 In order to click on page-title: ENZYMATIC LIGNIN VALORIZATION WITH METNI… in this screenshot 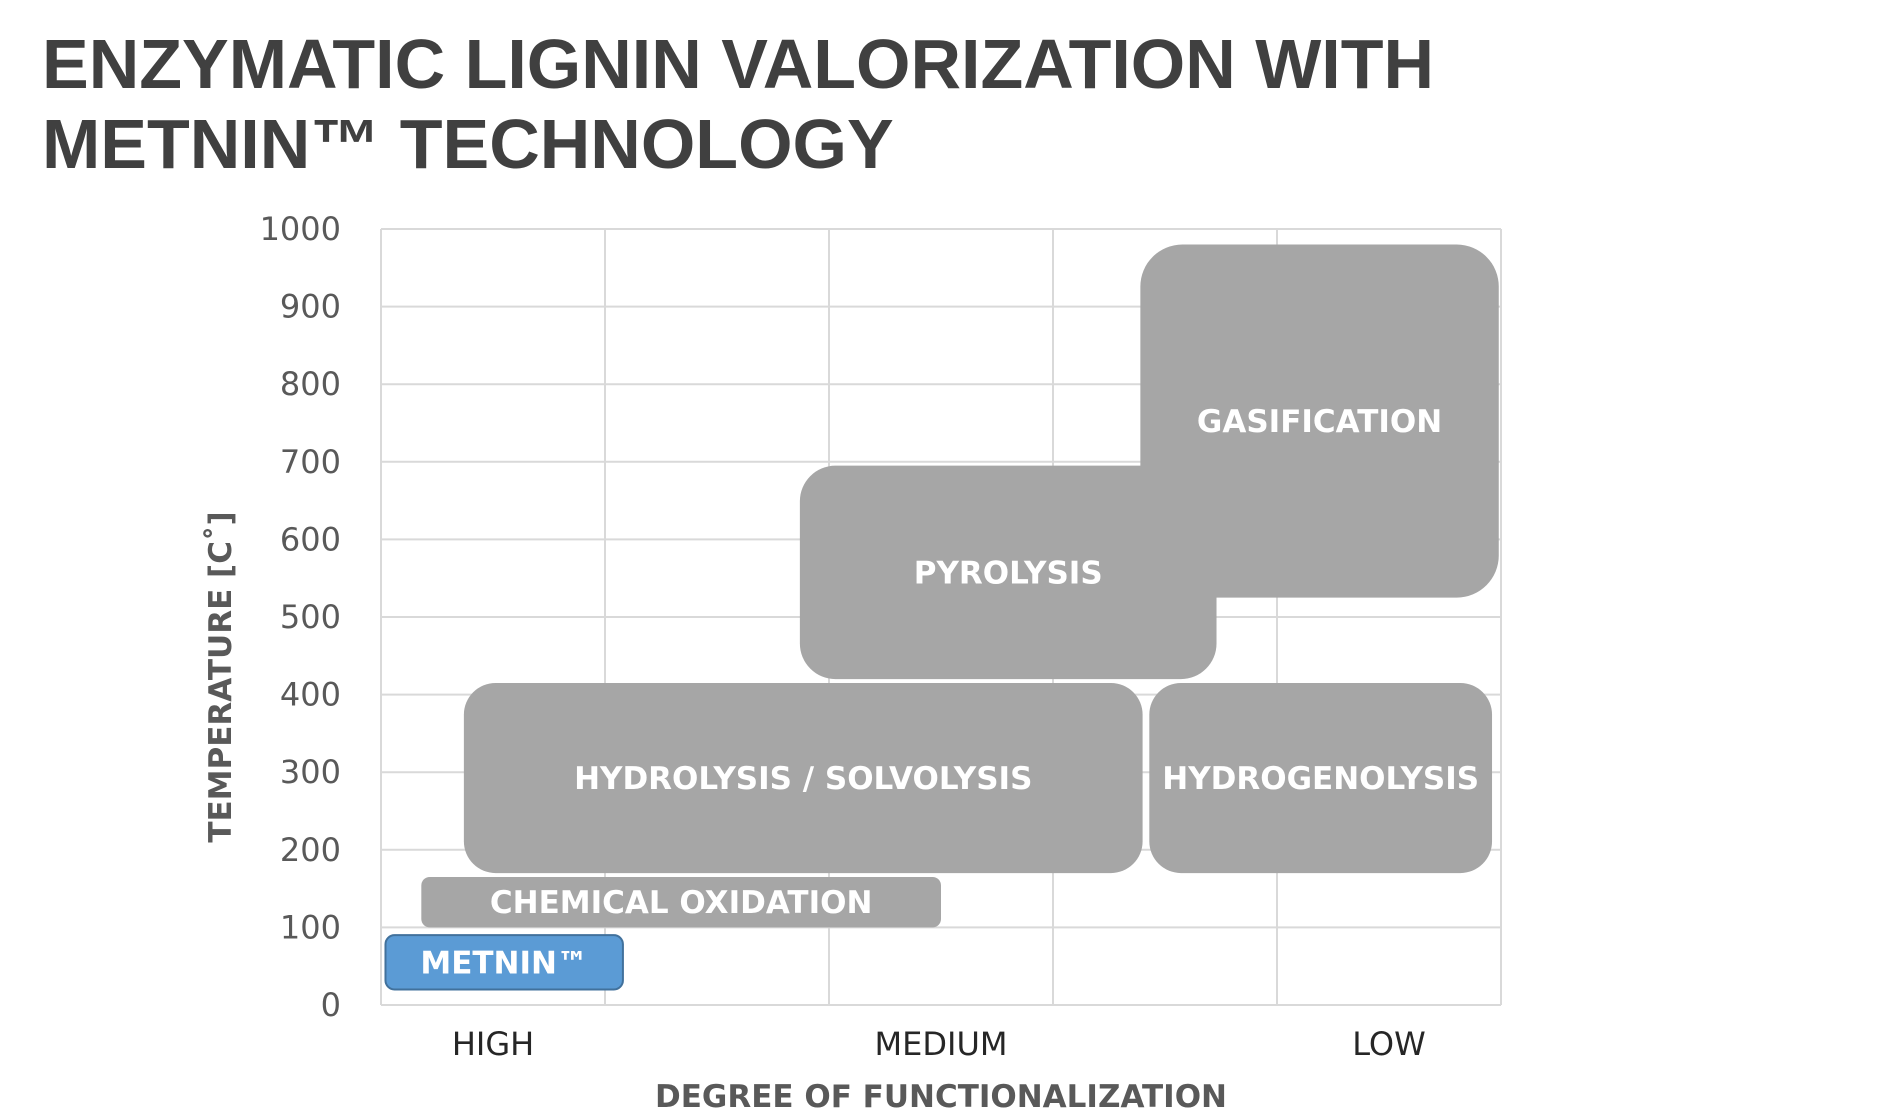, I will do `click(892, 104)`.